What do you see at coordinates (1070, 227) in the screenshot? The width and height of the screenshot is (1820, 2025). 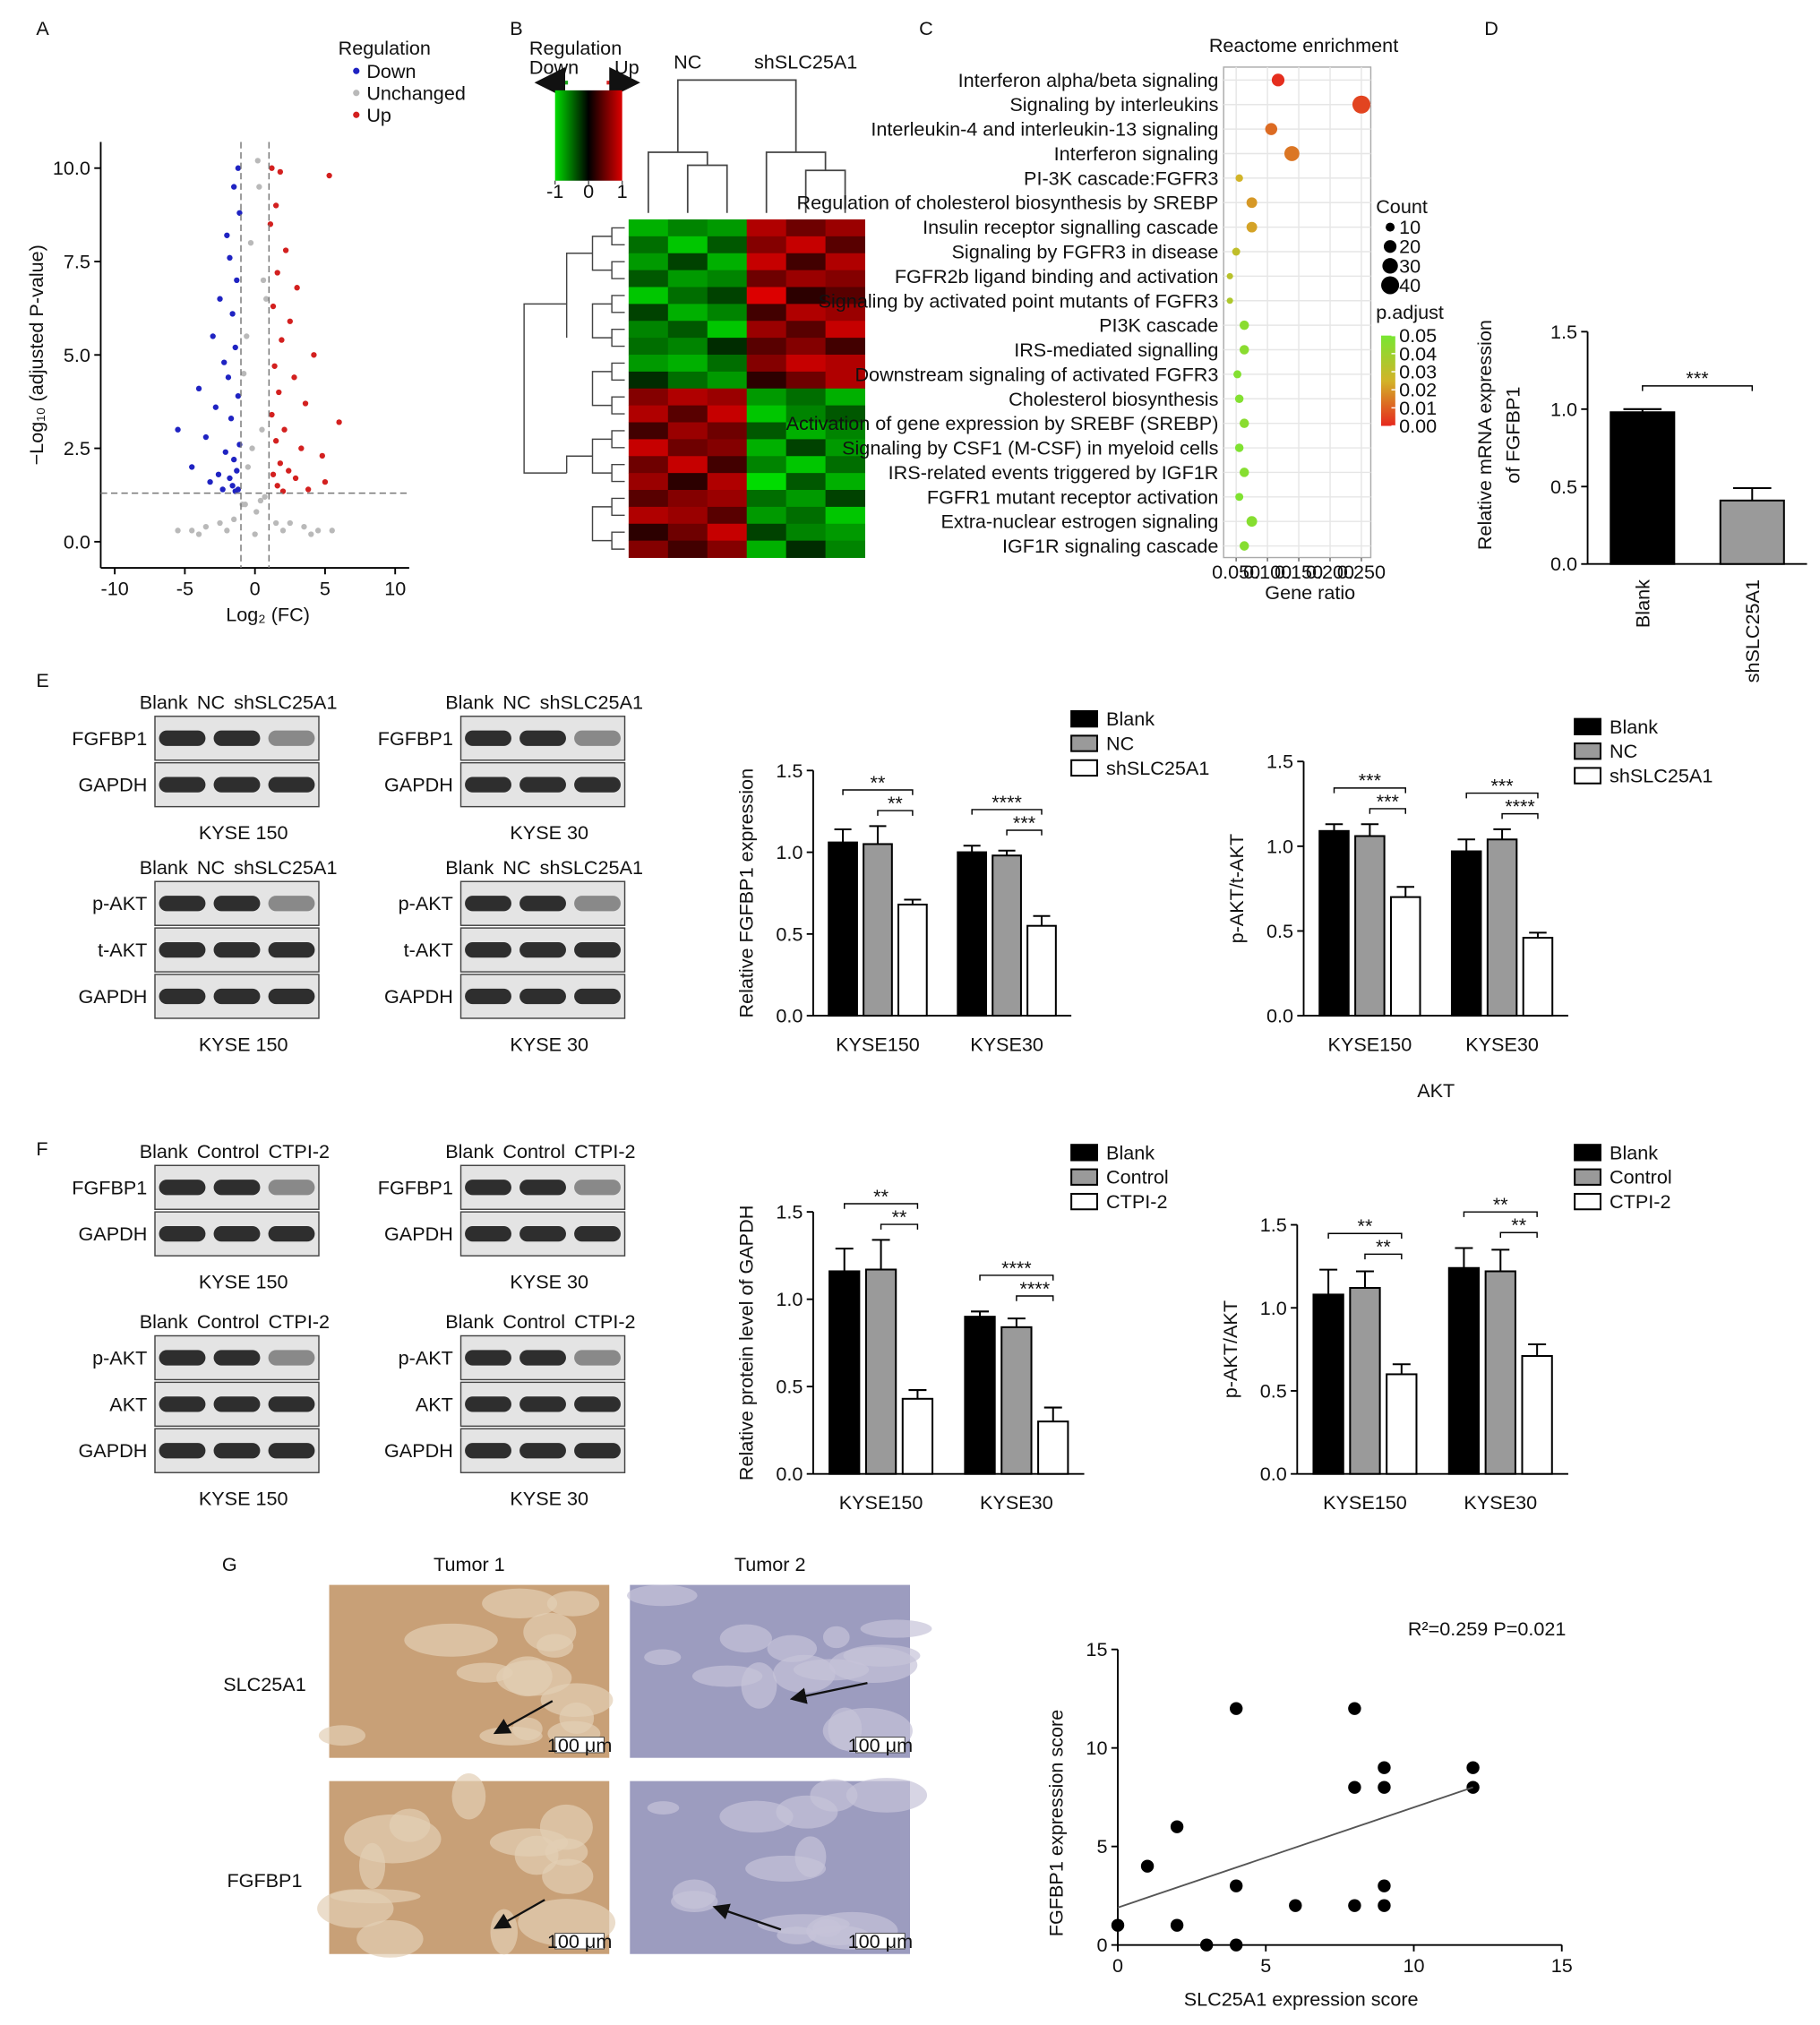 I see `term-label: Insulin receptor signalling cascade` at bounding box center [1070, 227].